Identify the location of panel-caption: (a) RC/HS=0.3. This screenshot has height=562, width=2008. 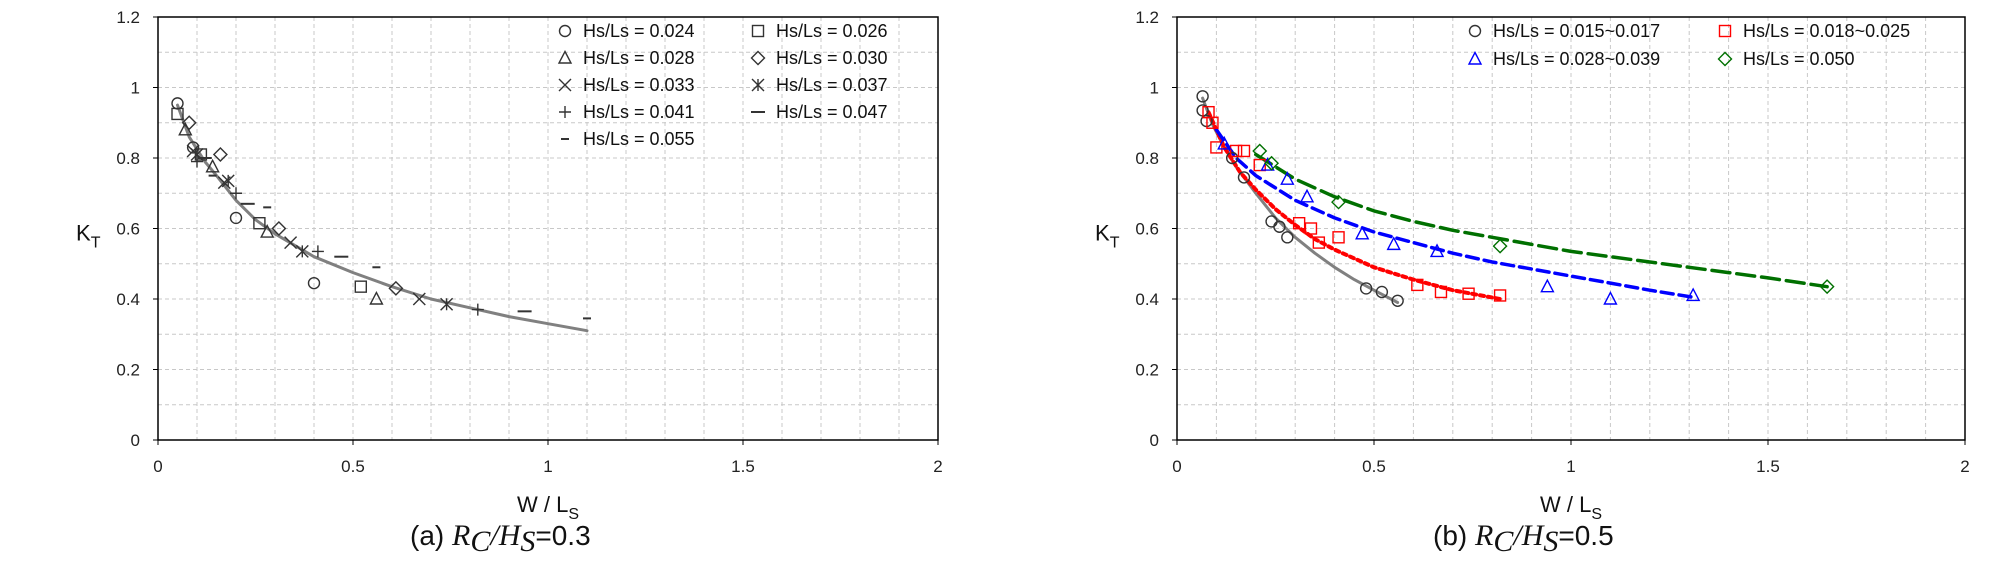
(500, 538).